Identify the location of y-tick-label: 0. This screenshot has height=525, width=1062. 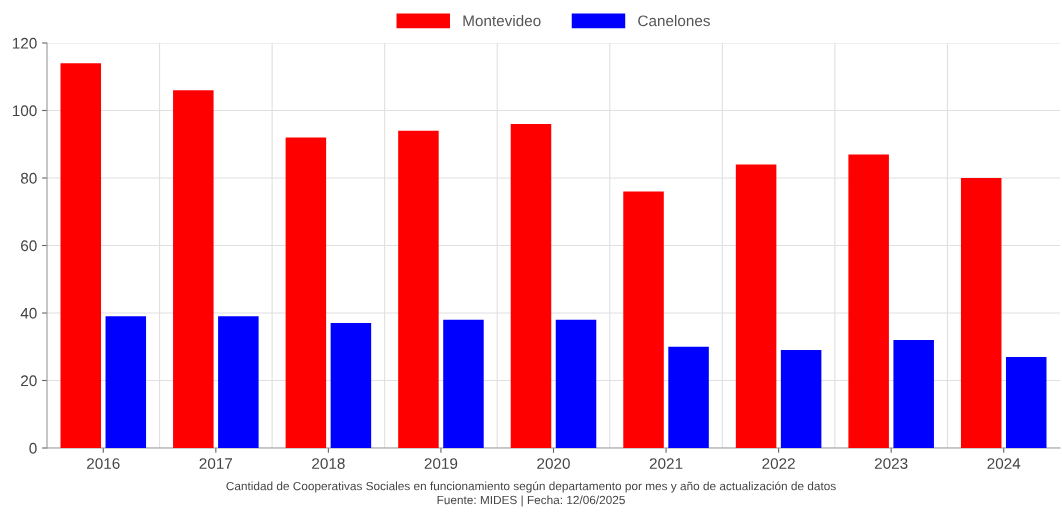
(33, 448).